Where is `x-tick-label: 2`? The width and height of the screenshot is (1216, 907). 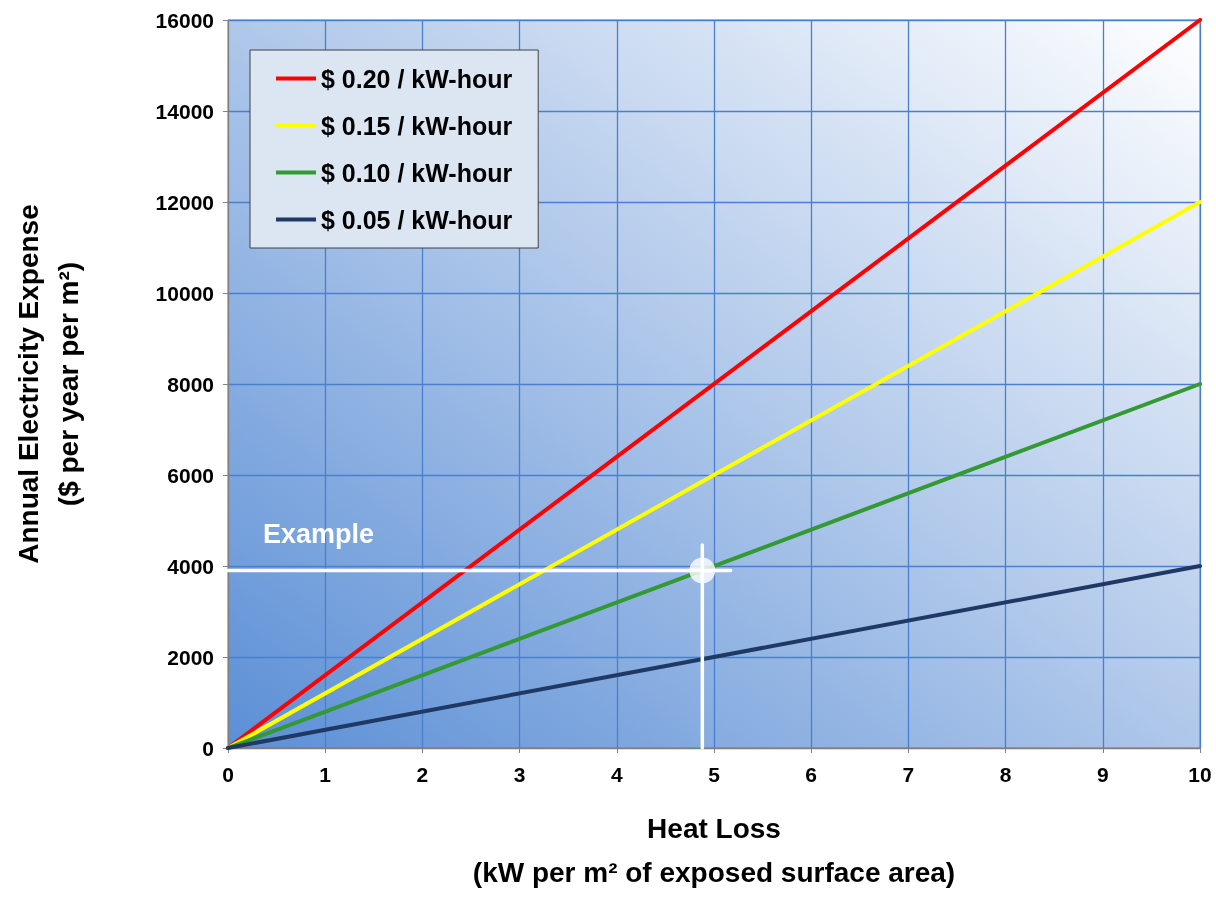
x-tick-label: 2 is located at coordinates (422, 774).